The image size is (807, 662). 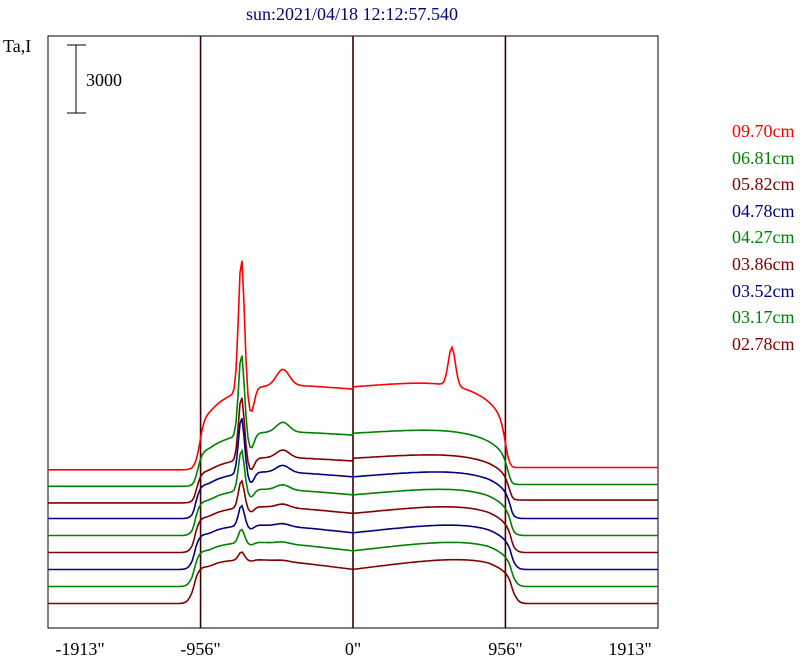 What do you see at coordinates (352, 14) in the screenshot?
I see `chart-title: sun:2021/04/18 12:12:57.540` at bounding box center [352, 14].